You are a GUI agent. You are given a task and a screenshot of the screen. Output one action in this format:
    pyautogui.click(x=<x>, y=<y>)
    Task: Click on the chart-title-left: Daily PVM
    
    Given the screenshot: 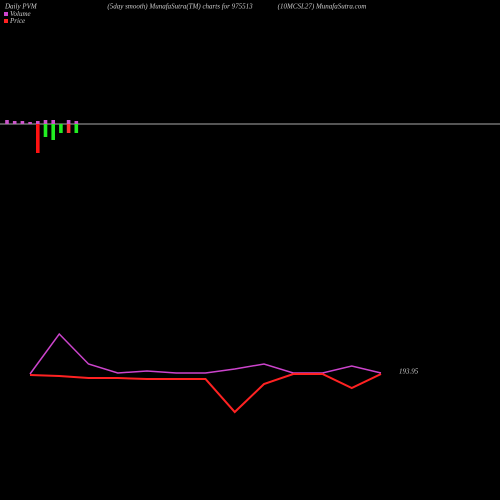 What is the action you would take?
    pyautogui.click(x=21, y=7)
    